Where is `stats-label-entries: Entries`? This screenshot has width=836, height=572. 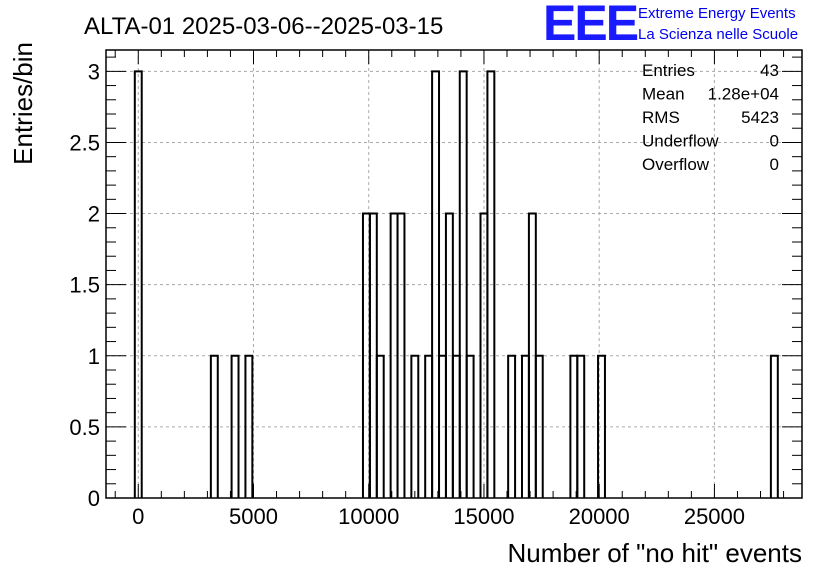 stats-label-entries: Entries is located at coordinates (668, 70).